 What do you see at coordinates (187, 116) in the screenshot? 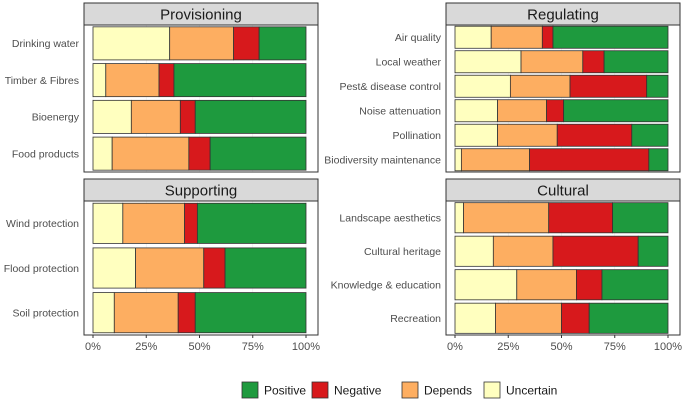
I see `bar-bioenergy-negative` at bounding box center [187, 116].